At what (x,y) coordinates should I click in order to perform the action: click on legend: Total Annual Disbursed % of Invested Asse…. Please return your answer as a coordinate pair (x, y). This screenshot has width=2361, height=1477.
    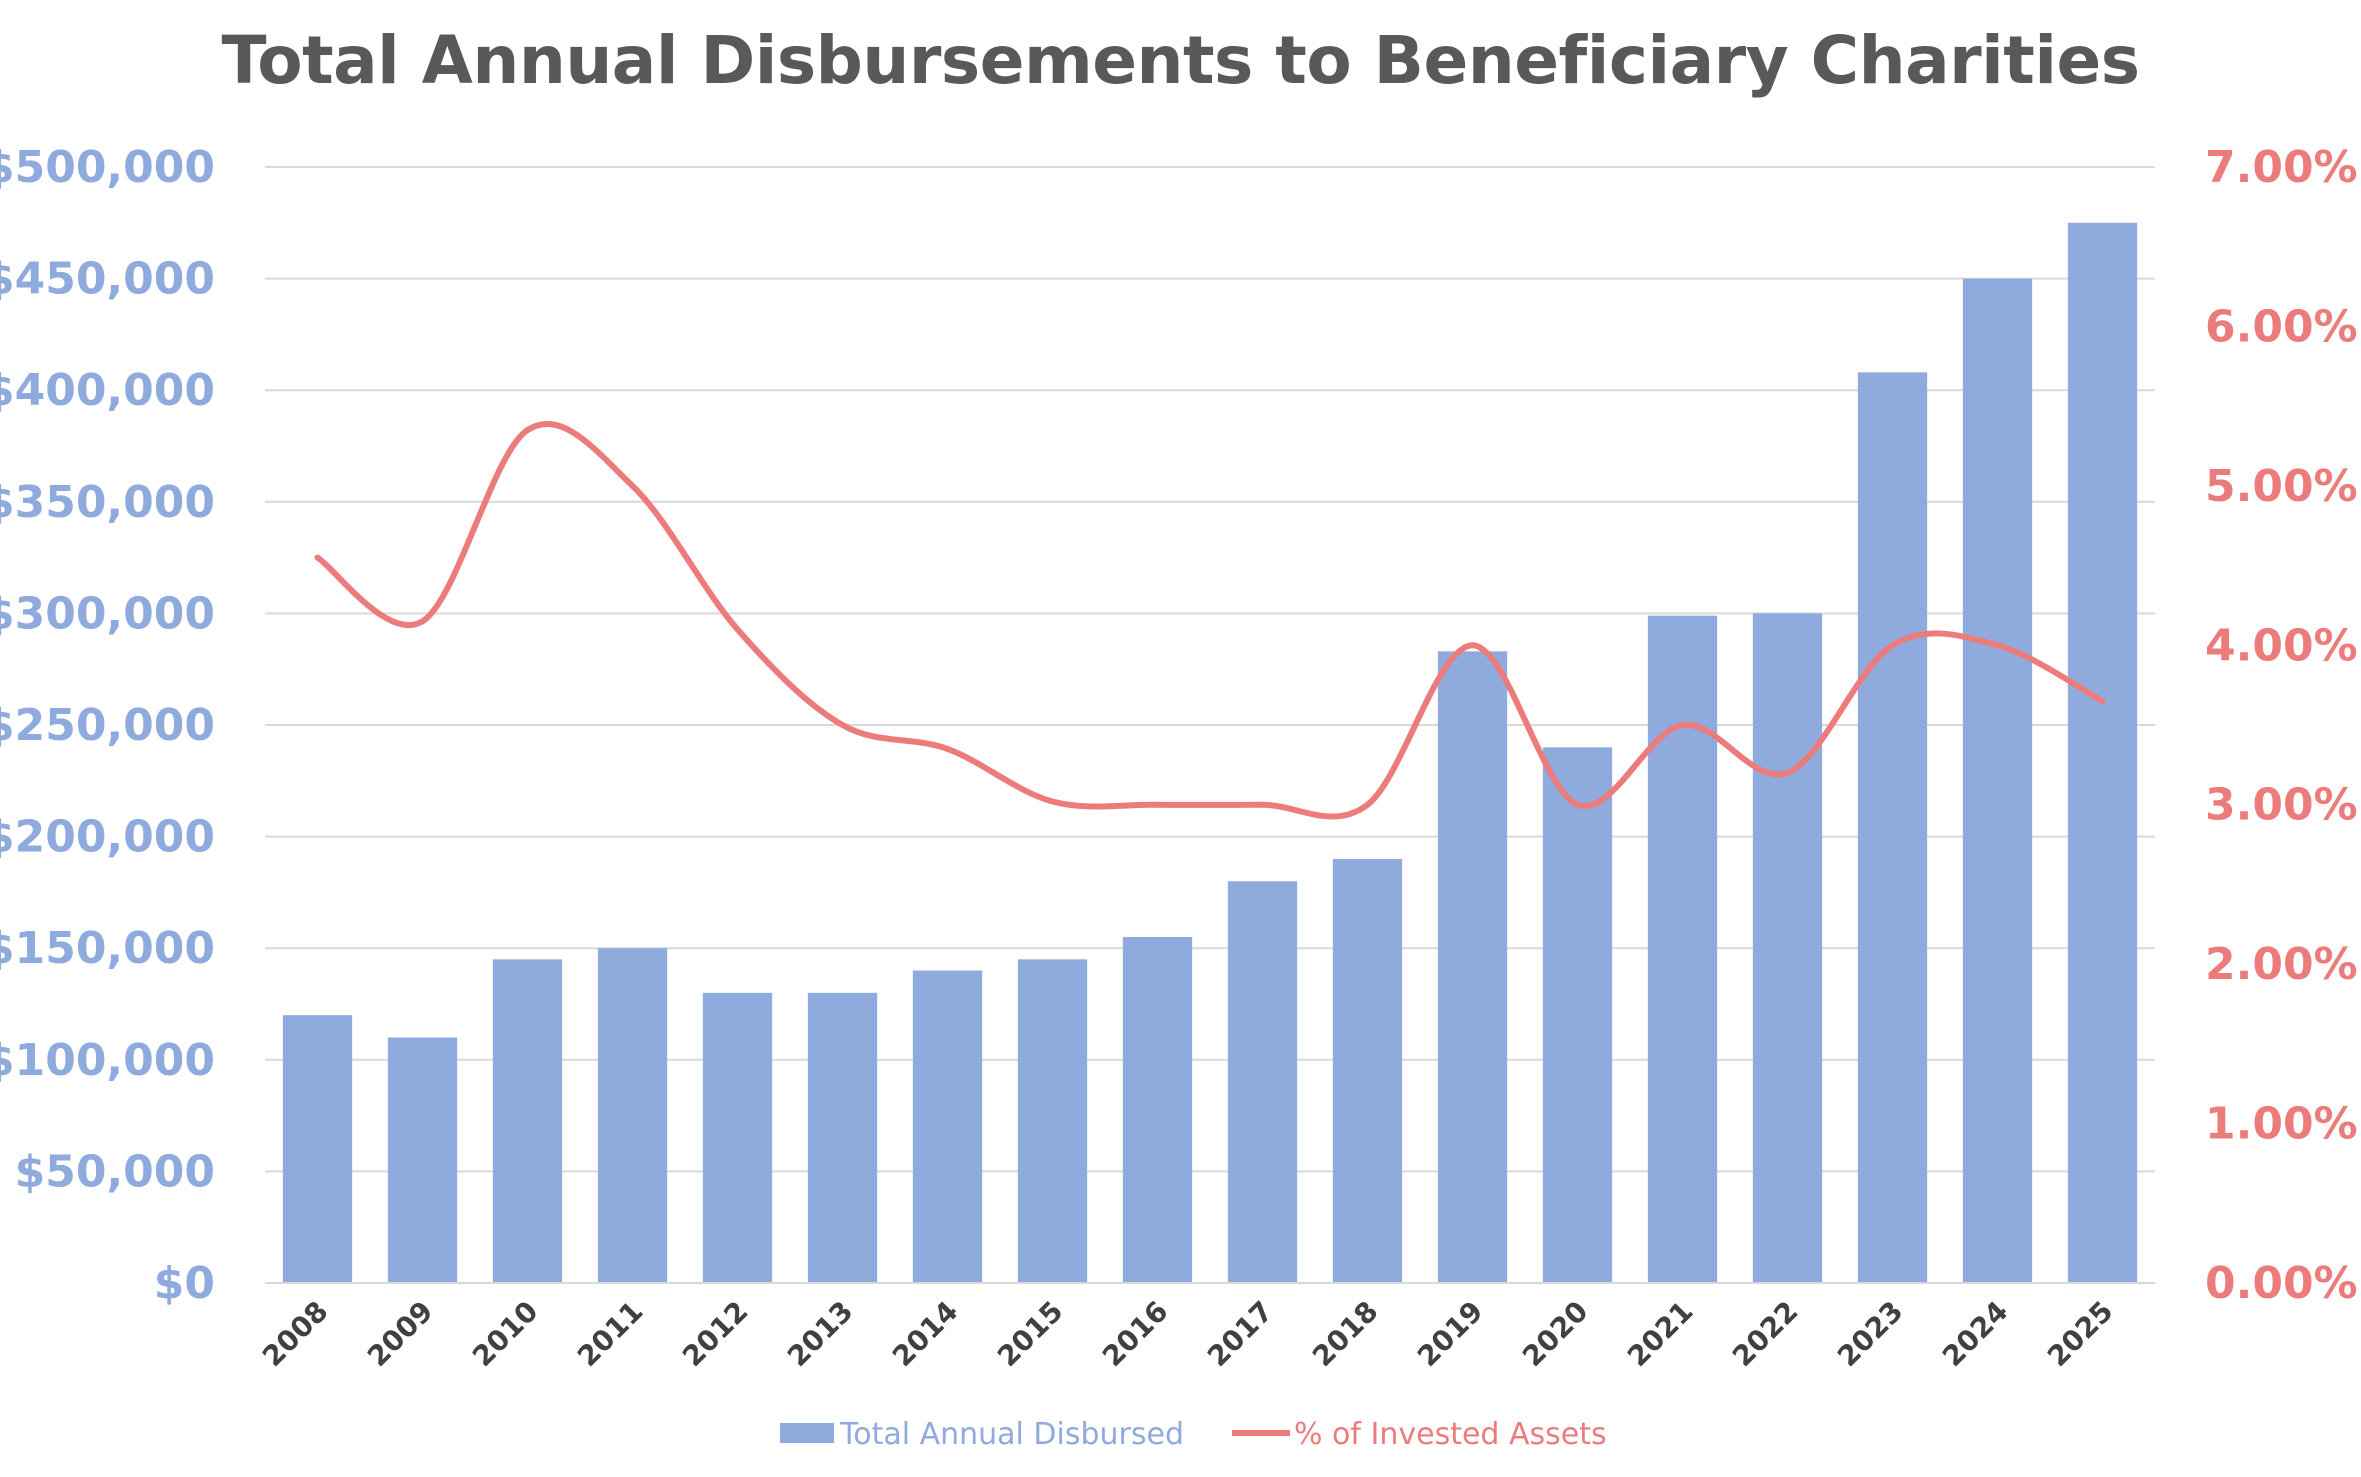
    Looking at the image, I should click on (1193, 1434).